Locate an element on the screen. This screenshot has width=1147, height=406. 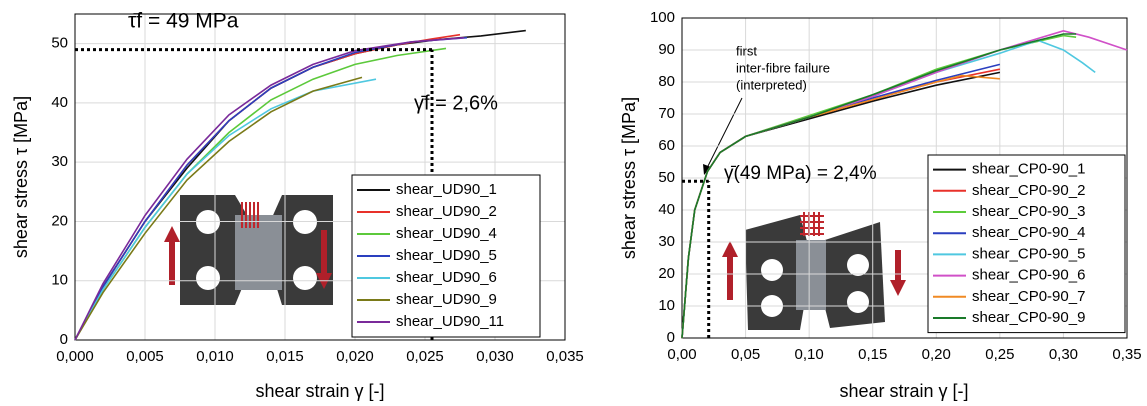
x-tick-label: 0,05 is located at coordinates (745, 354).